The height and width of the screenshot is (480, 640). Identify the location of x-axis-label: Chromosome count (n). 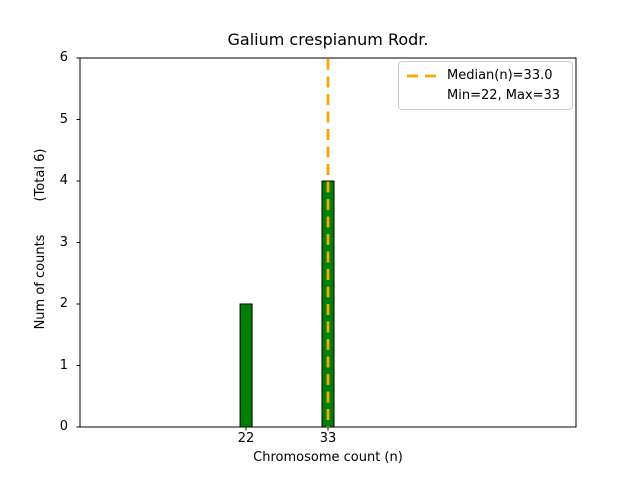
(328, 457).